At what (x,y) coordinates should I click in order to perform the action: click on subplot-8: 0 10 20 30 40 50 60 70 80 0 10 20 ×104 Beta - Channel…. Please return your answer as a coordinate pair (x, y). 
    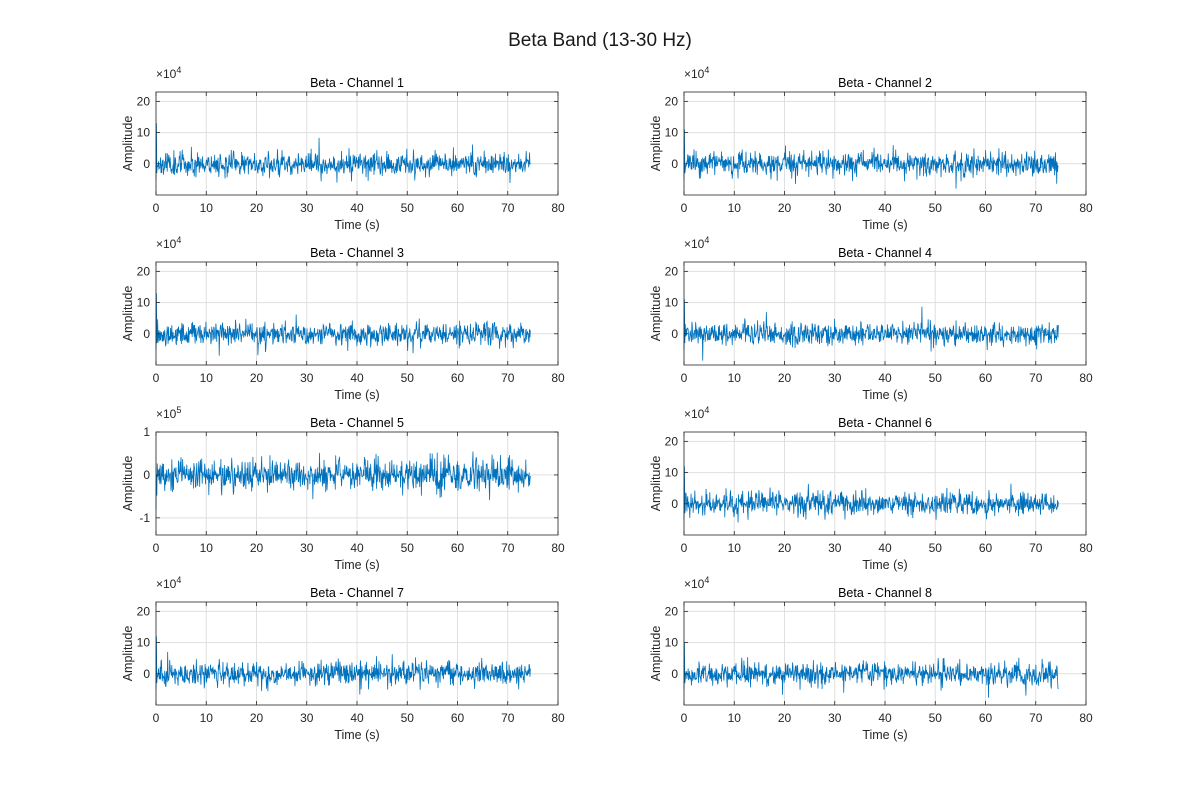
    Looking at the image, I should click on (871, 658).